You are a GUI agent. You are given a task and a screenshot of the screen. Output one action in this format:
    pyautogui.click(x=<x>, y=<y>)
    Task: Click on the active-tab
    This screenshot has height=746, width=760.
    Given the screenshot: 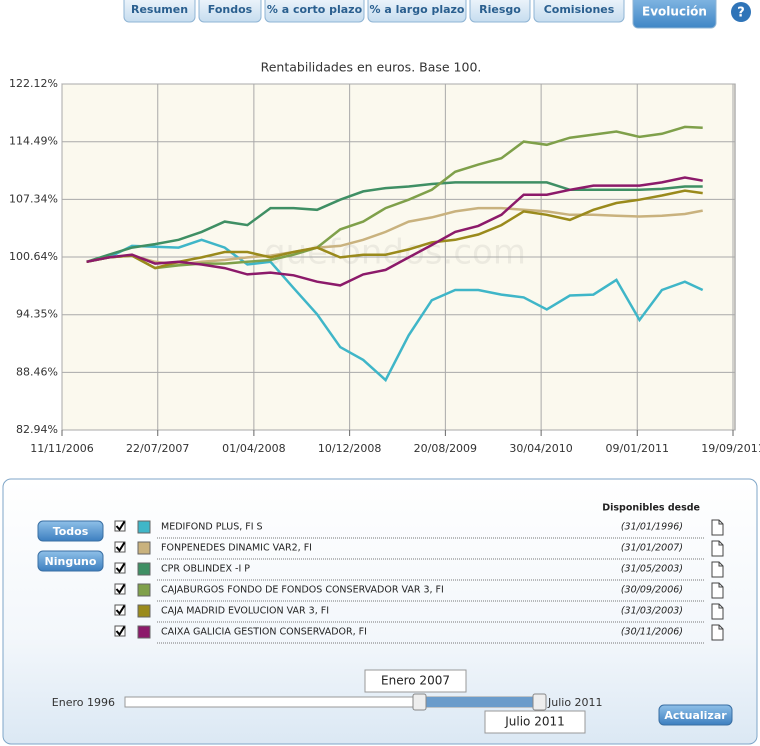 What is the action you would take?
    pyautogui.click(x=674, y=14)
    